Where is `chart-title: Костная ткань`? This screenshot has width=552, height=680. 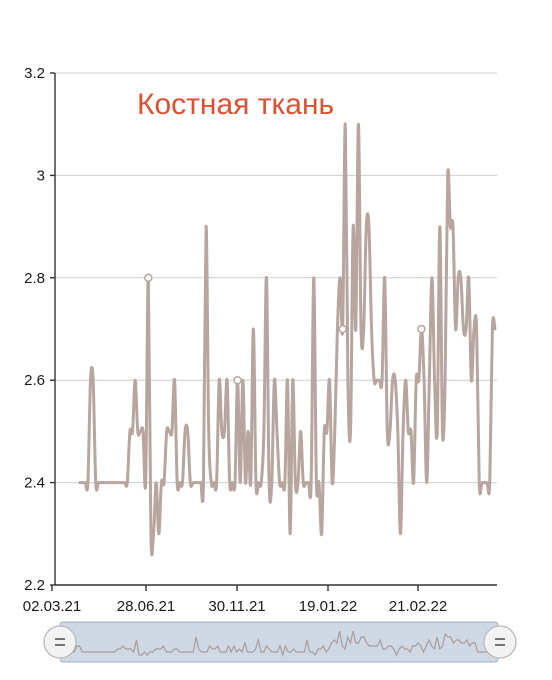 chart-title: Костная ткань is located at coordinates (235, 104).